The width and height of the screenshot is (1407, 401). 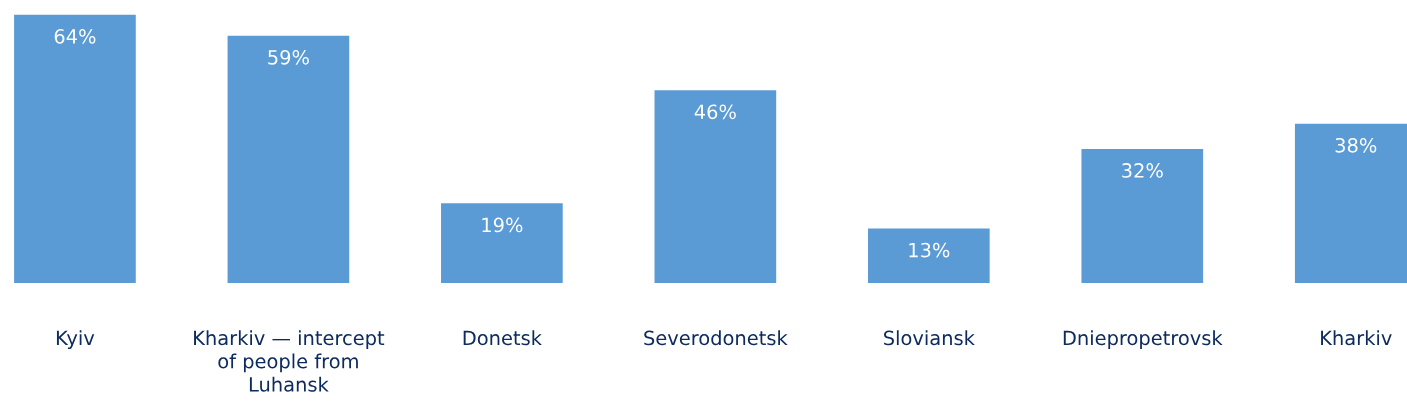 What do you see at coordinates (288, 57) in the screenshot?
I see `data-label: 59%` at bounding box center [288, 57].